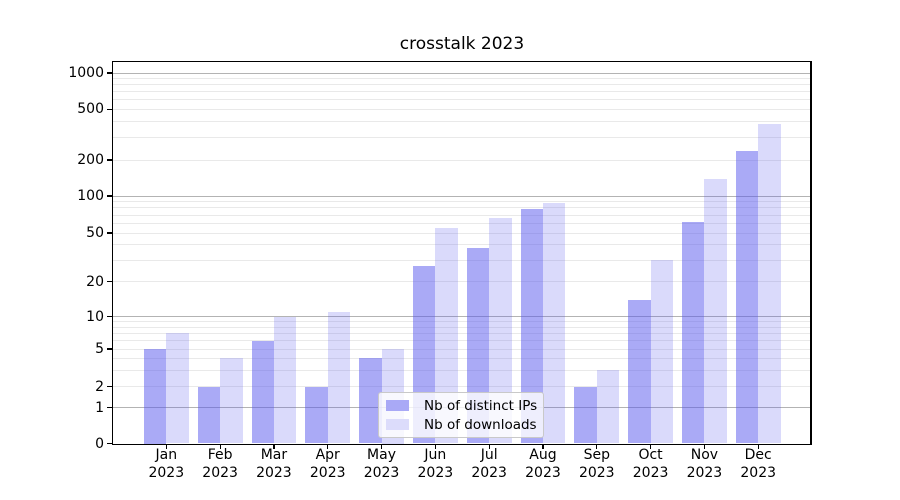  Describe the element at coordinates (489, 464) in the screenshot. I see `x-tick-label-jul: Jul 2023` at that location.